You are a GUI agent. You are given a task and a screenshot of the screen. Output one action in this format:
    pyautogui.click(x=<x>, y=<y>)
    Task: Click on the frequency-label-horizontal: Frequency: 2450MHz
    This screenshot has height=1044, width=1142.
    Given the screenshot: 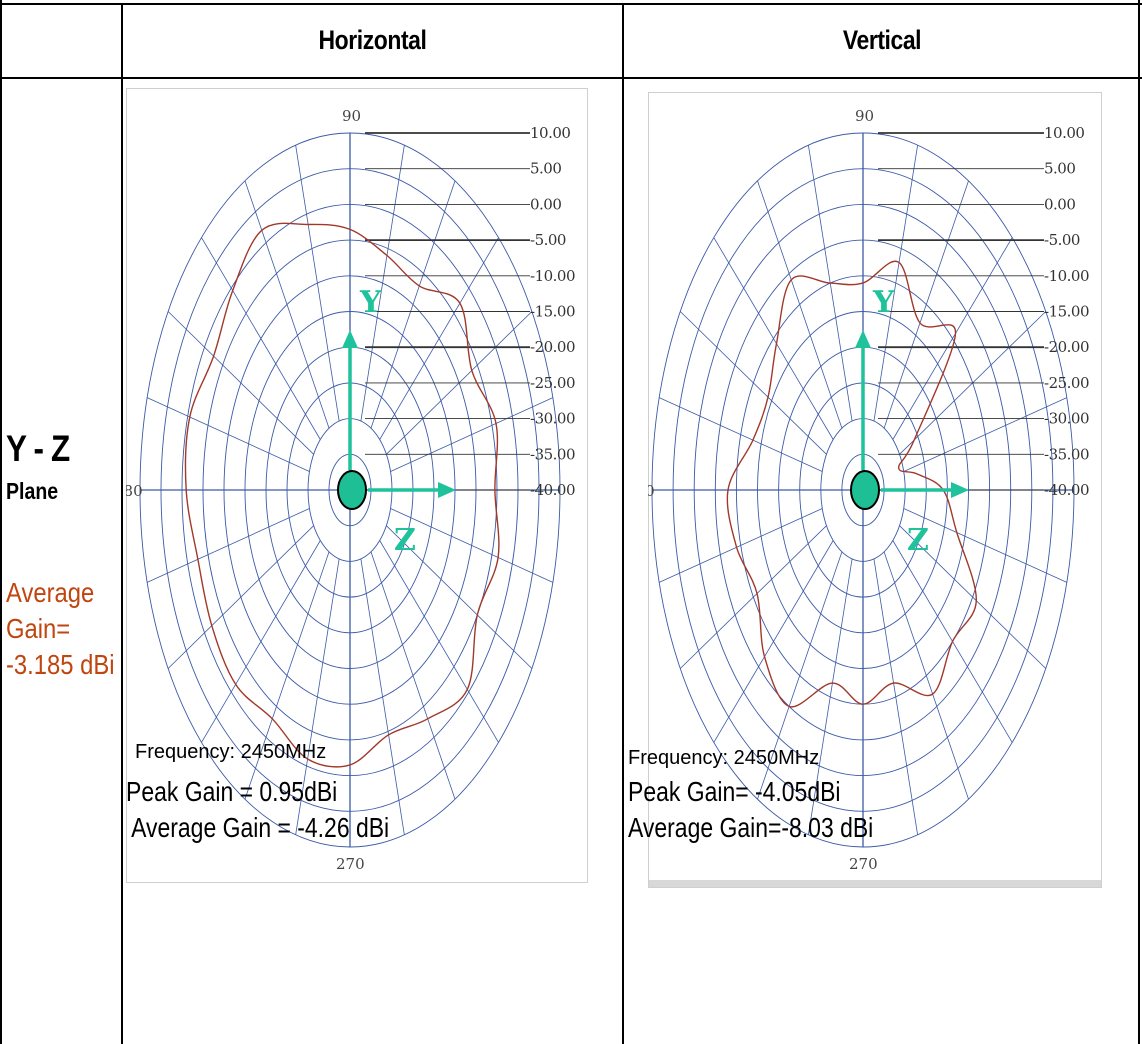 What is the action you would take?
    pyautogui.click(x=231, y=752)
    